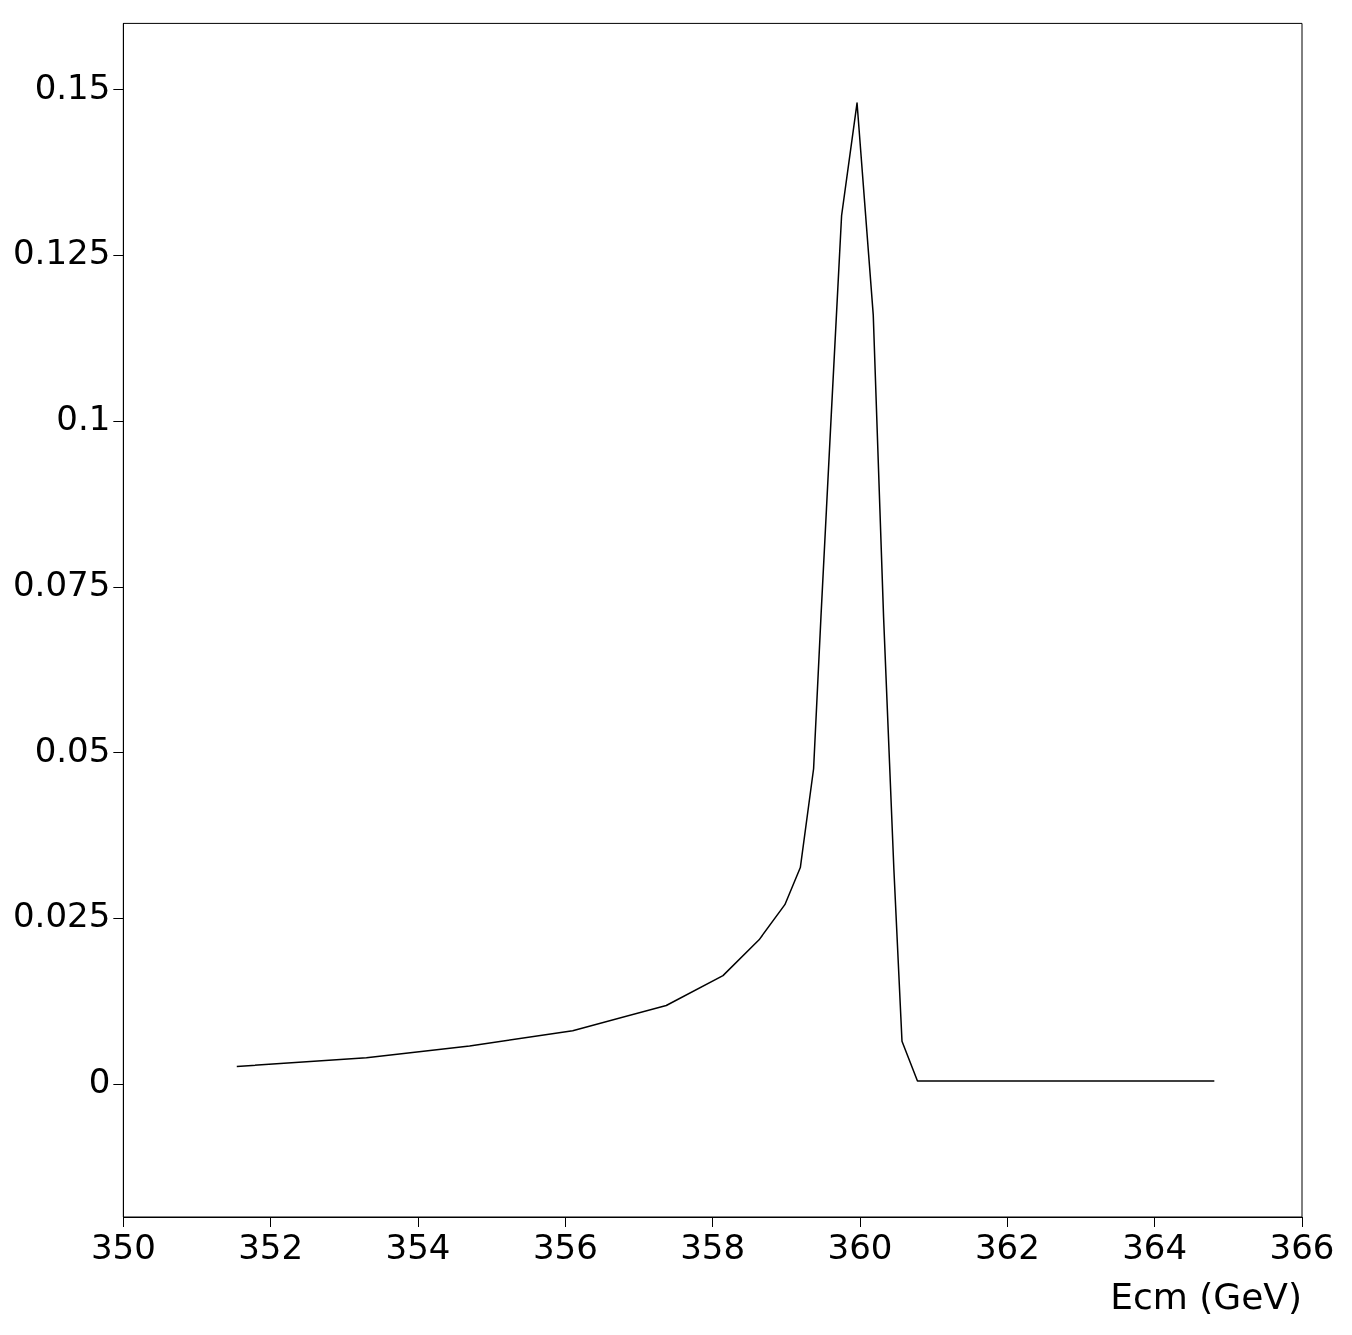 This screenshot has height=1335, width=1352. I want to click on y-tick-label: 0.15, so click(72, 86).